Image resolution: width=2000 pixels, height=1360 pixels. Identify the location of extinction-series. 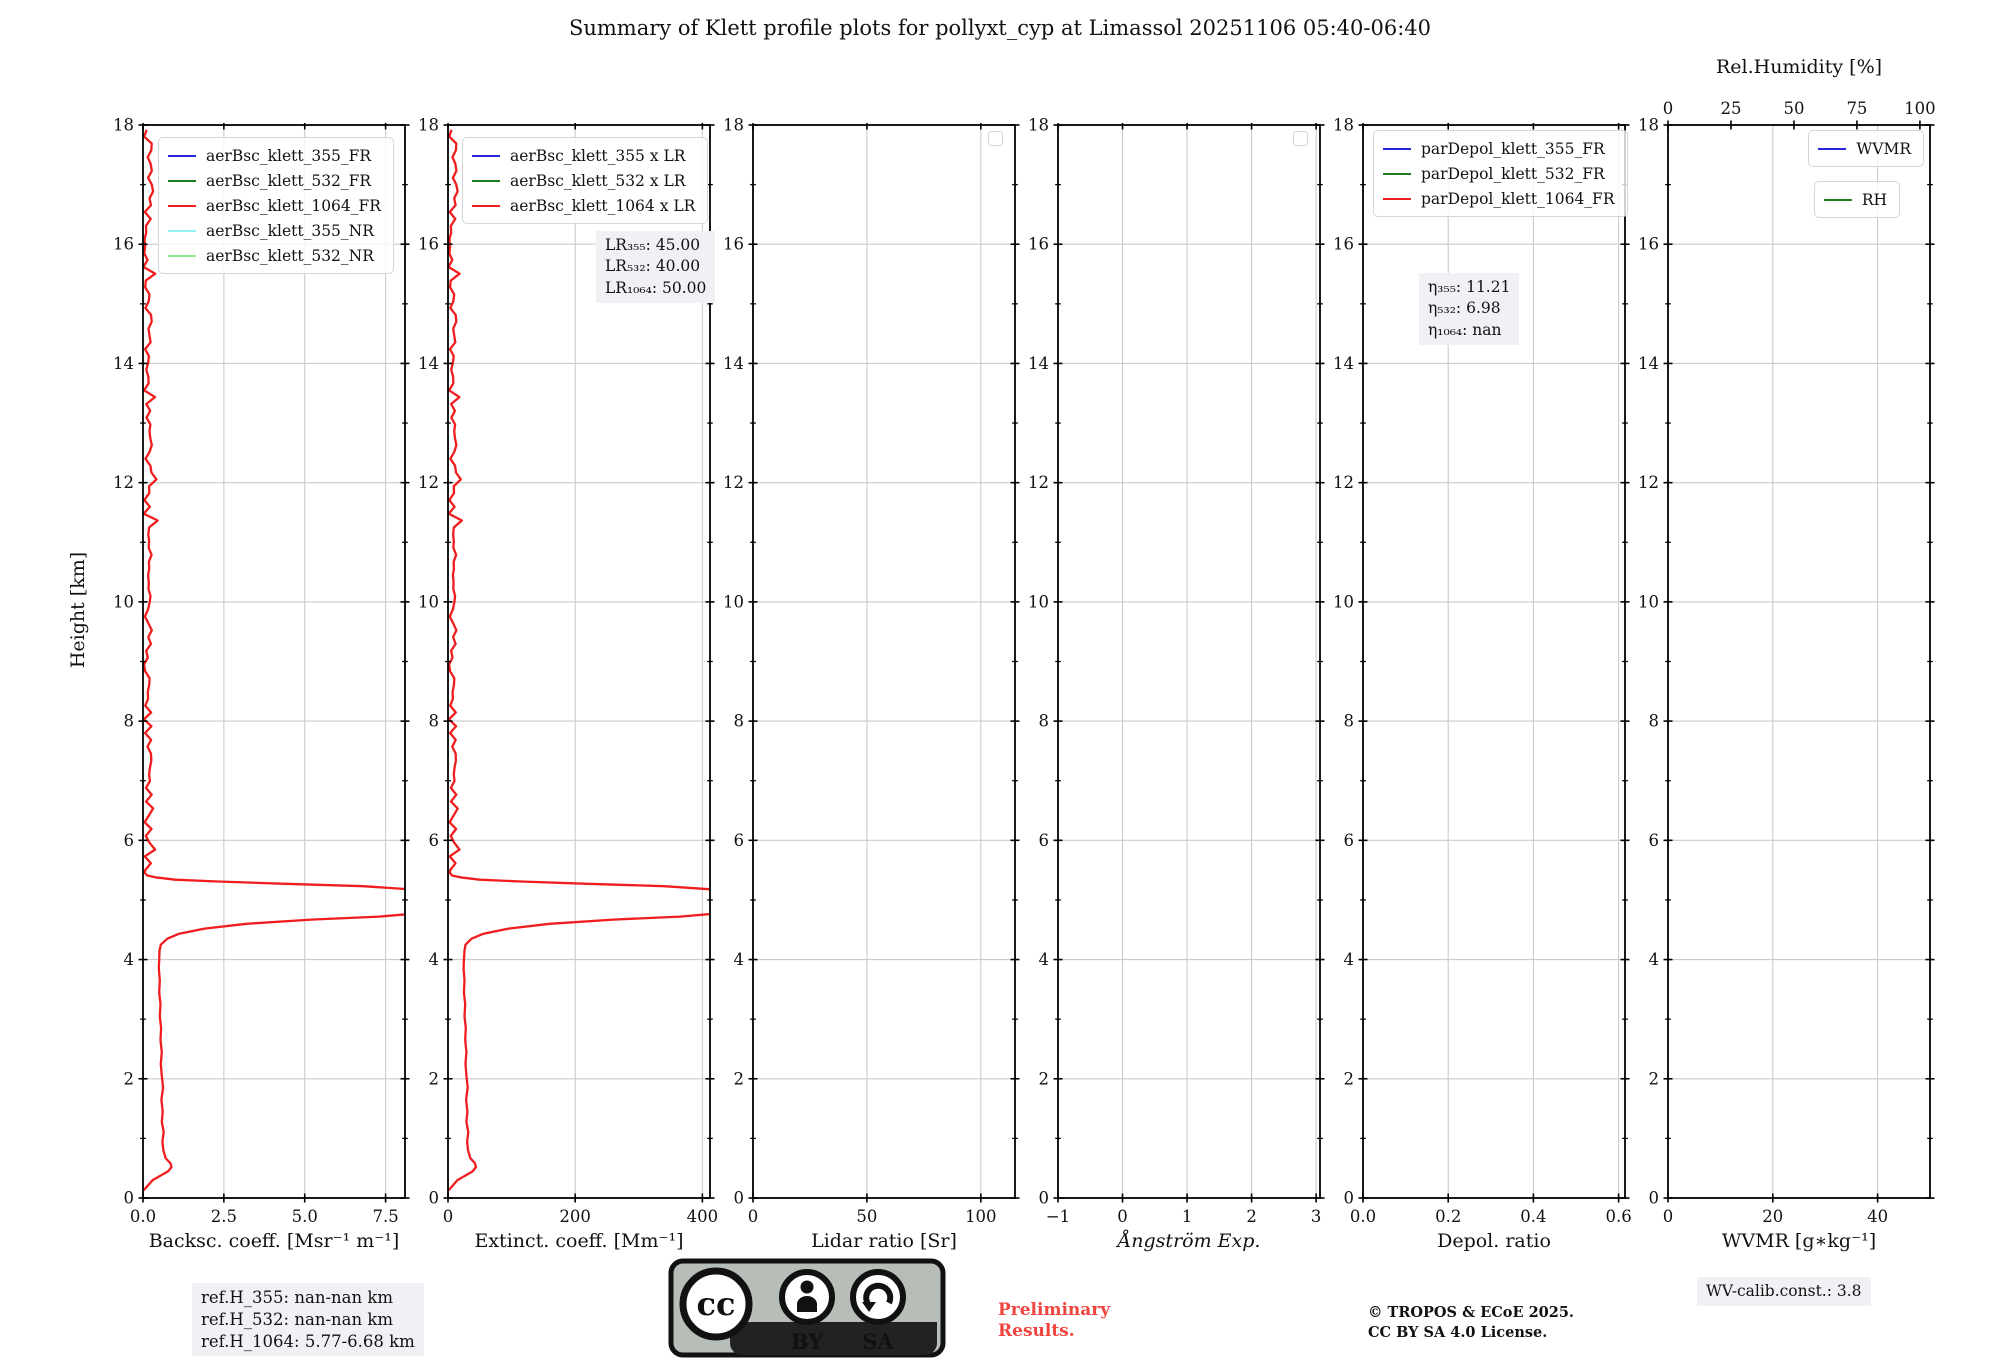
(579, 660).